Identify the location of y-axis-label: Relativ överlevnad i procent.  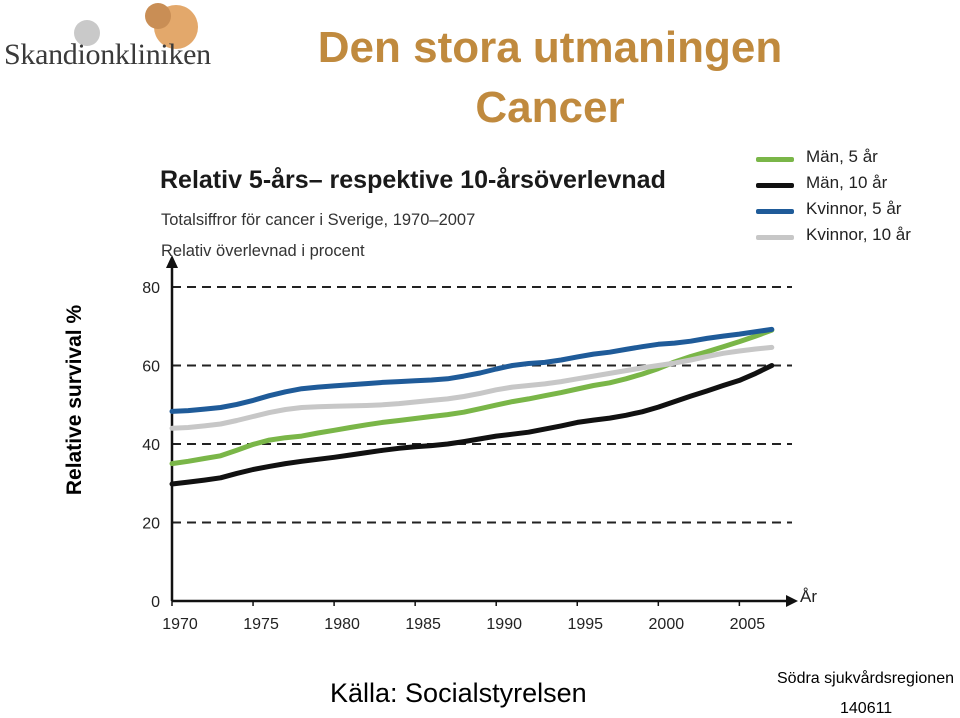
(263, 251).